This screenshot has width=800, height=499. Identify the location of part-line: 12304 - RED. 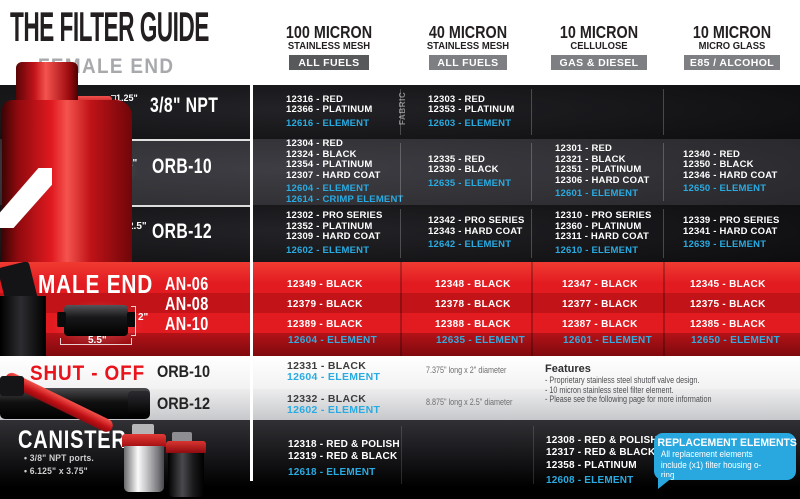
(315, 143).